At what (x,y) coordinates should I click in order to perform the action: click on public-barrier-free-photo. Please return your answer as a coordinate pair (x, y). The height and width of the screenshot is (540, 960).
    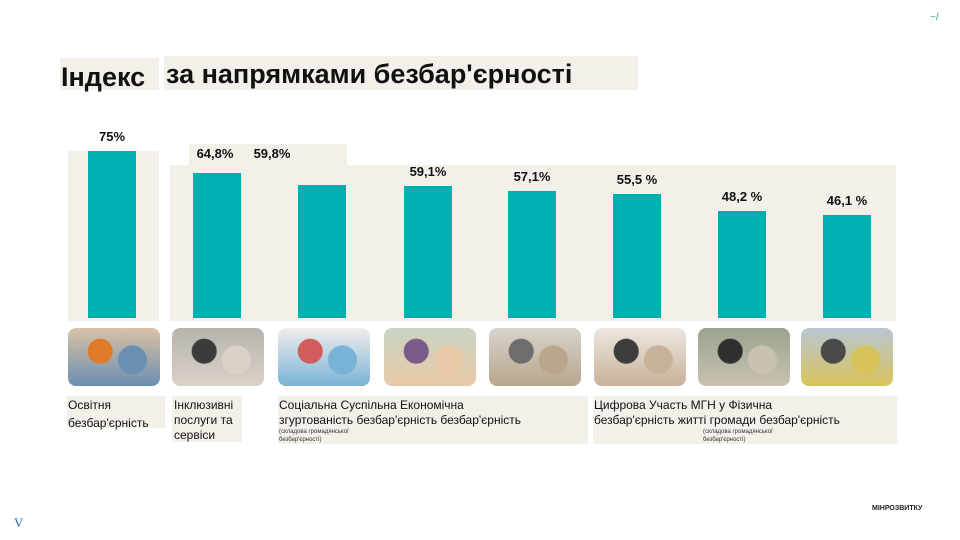
    Looking at the image, I should click on (430, 357).